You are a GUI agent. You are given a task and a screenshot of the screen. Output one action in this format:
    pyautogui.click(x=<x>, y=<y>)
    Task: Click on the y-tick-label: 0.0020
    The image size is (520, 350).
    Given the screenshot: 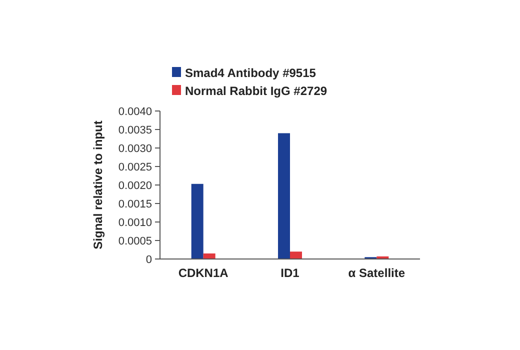 What is the action you would take?
    pyautogui.click(x=135, y=186)
    